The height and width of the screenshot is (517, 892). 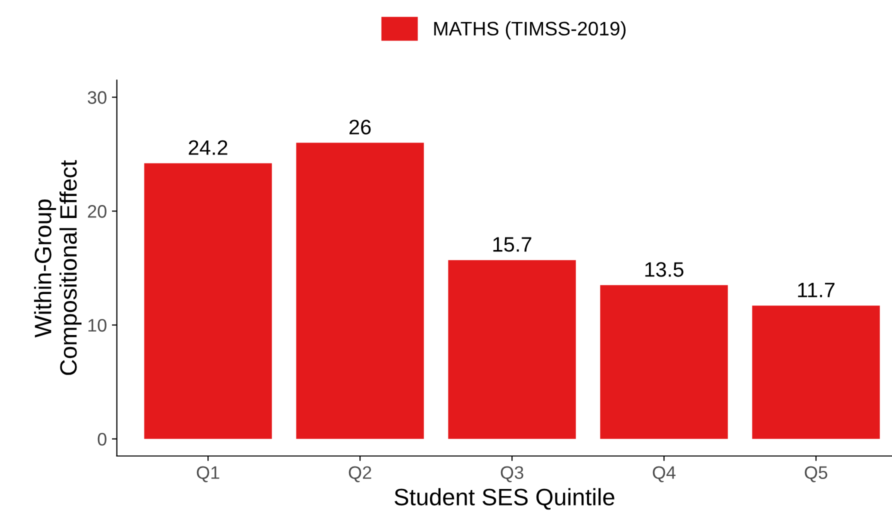 I want to click on data-label: 24.2, so click(x=208, y=147).